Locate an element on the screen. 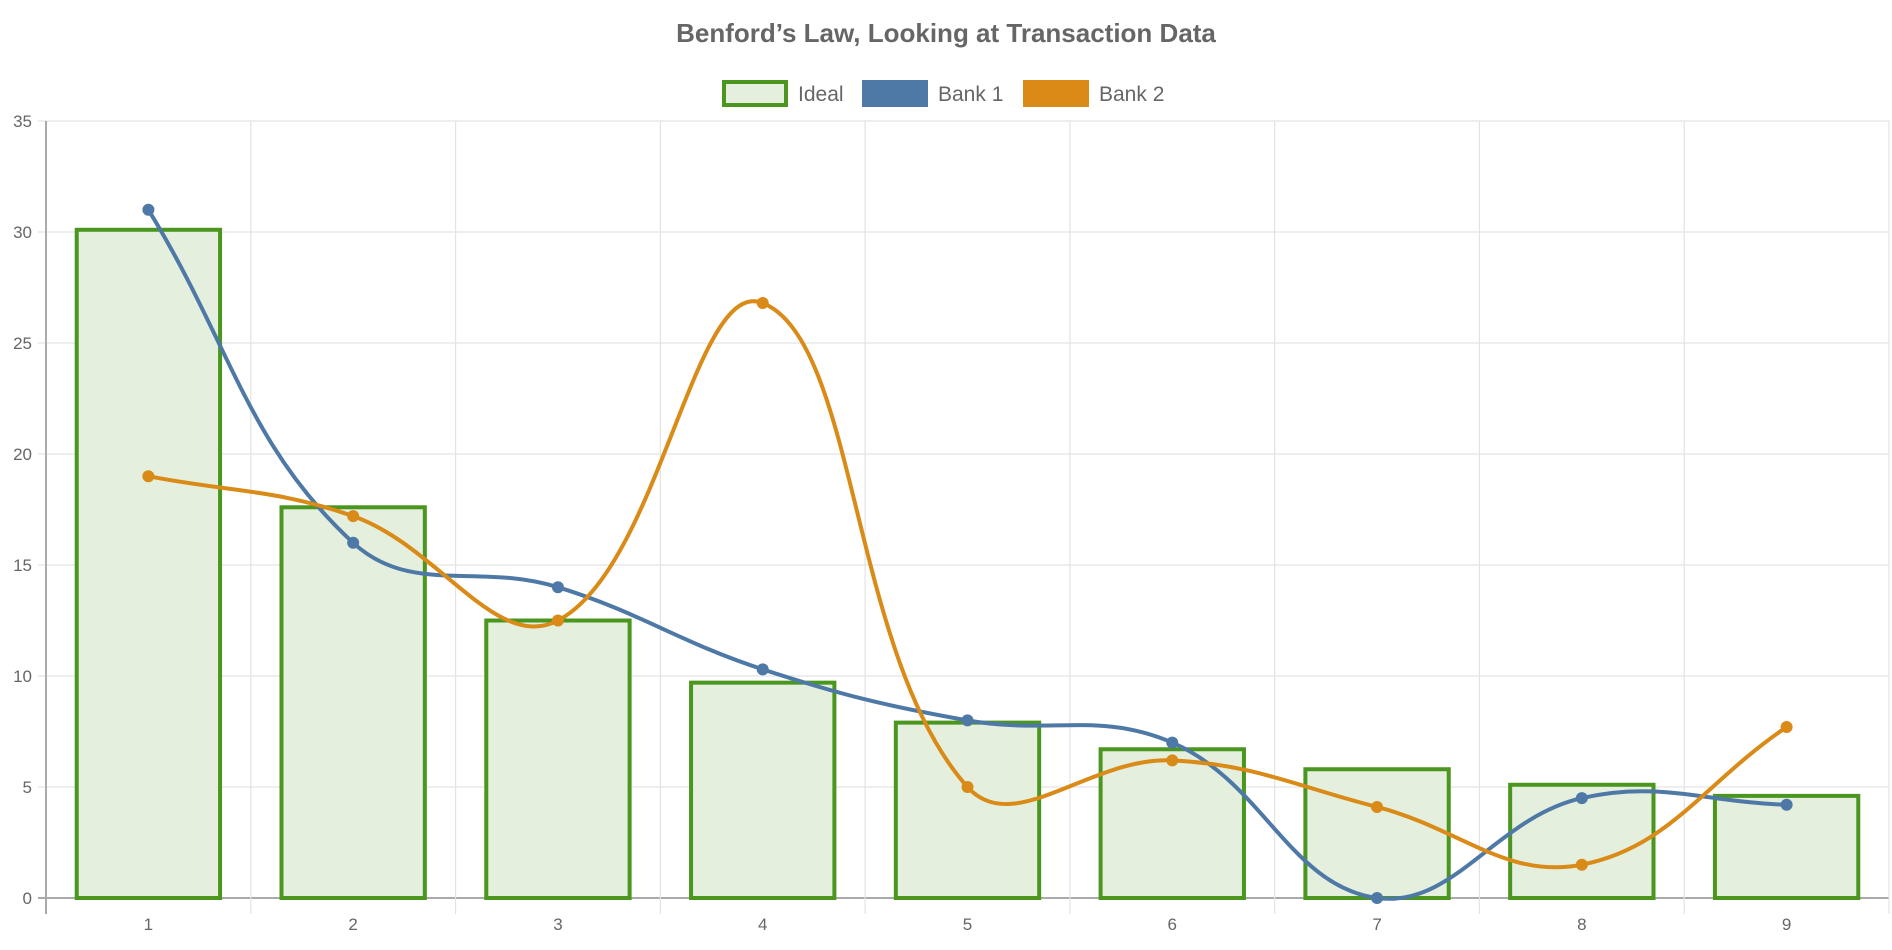  x-tick-label: 3 is located at coordinates (557, 924).